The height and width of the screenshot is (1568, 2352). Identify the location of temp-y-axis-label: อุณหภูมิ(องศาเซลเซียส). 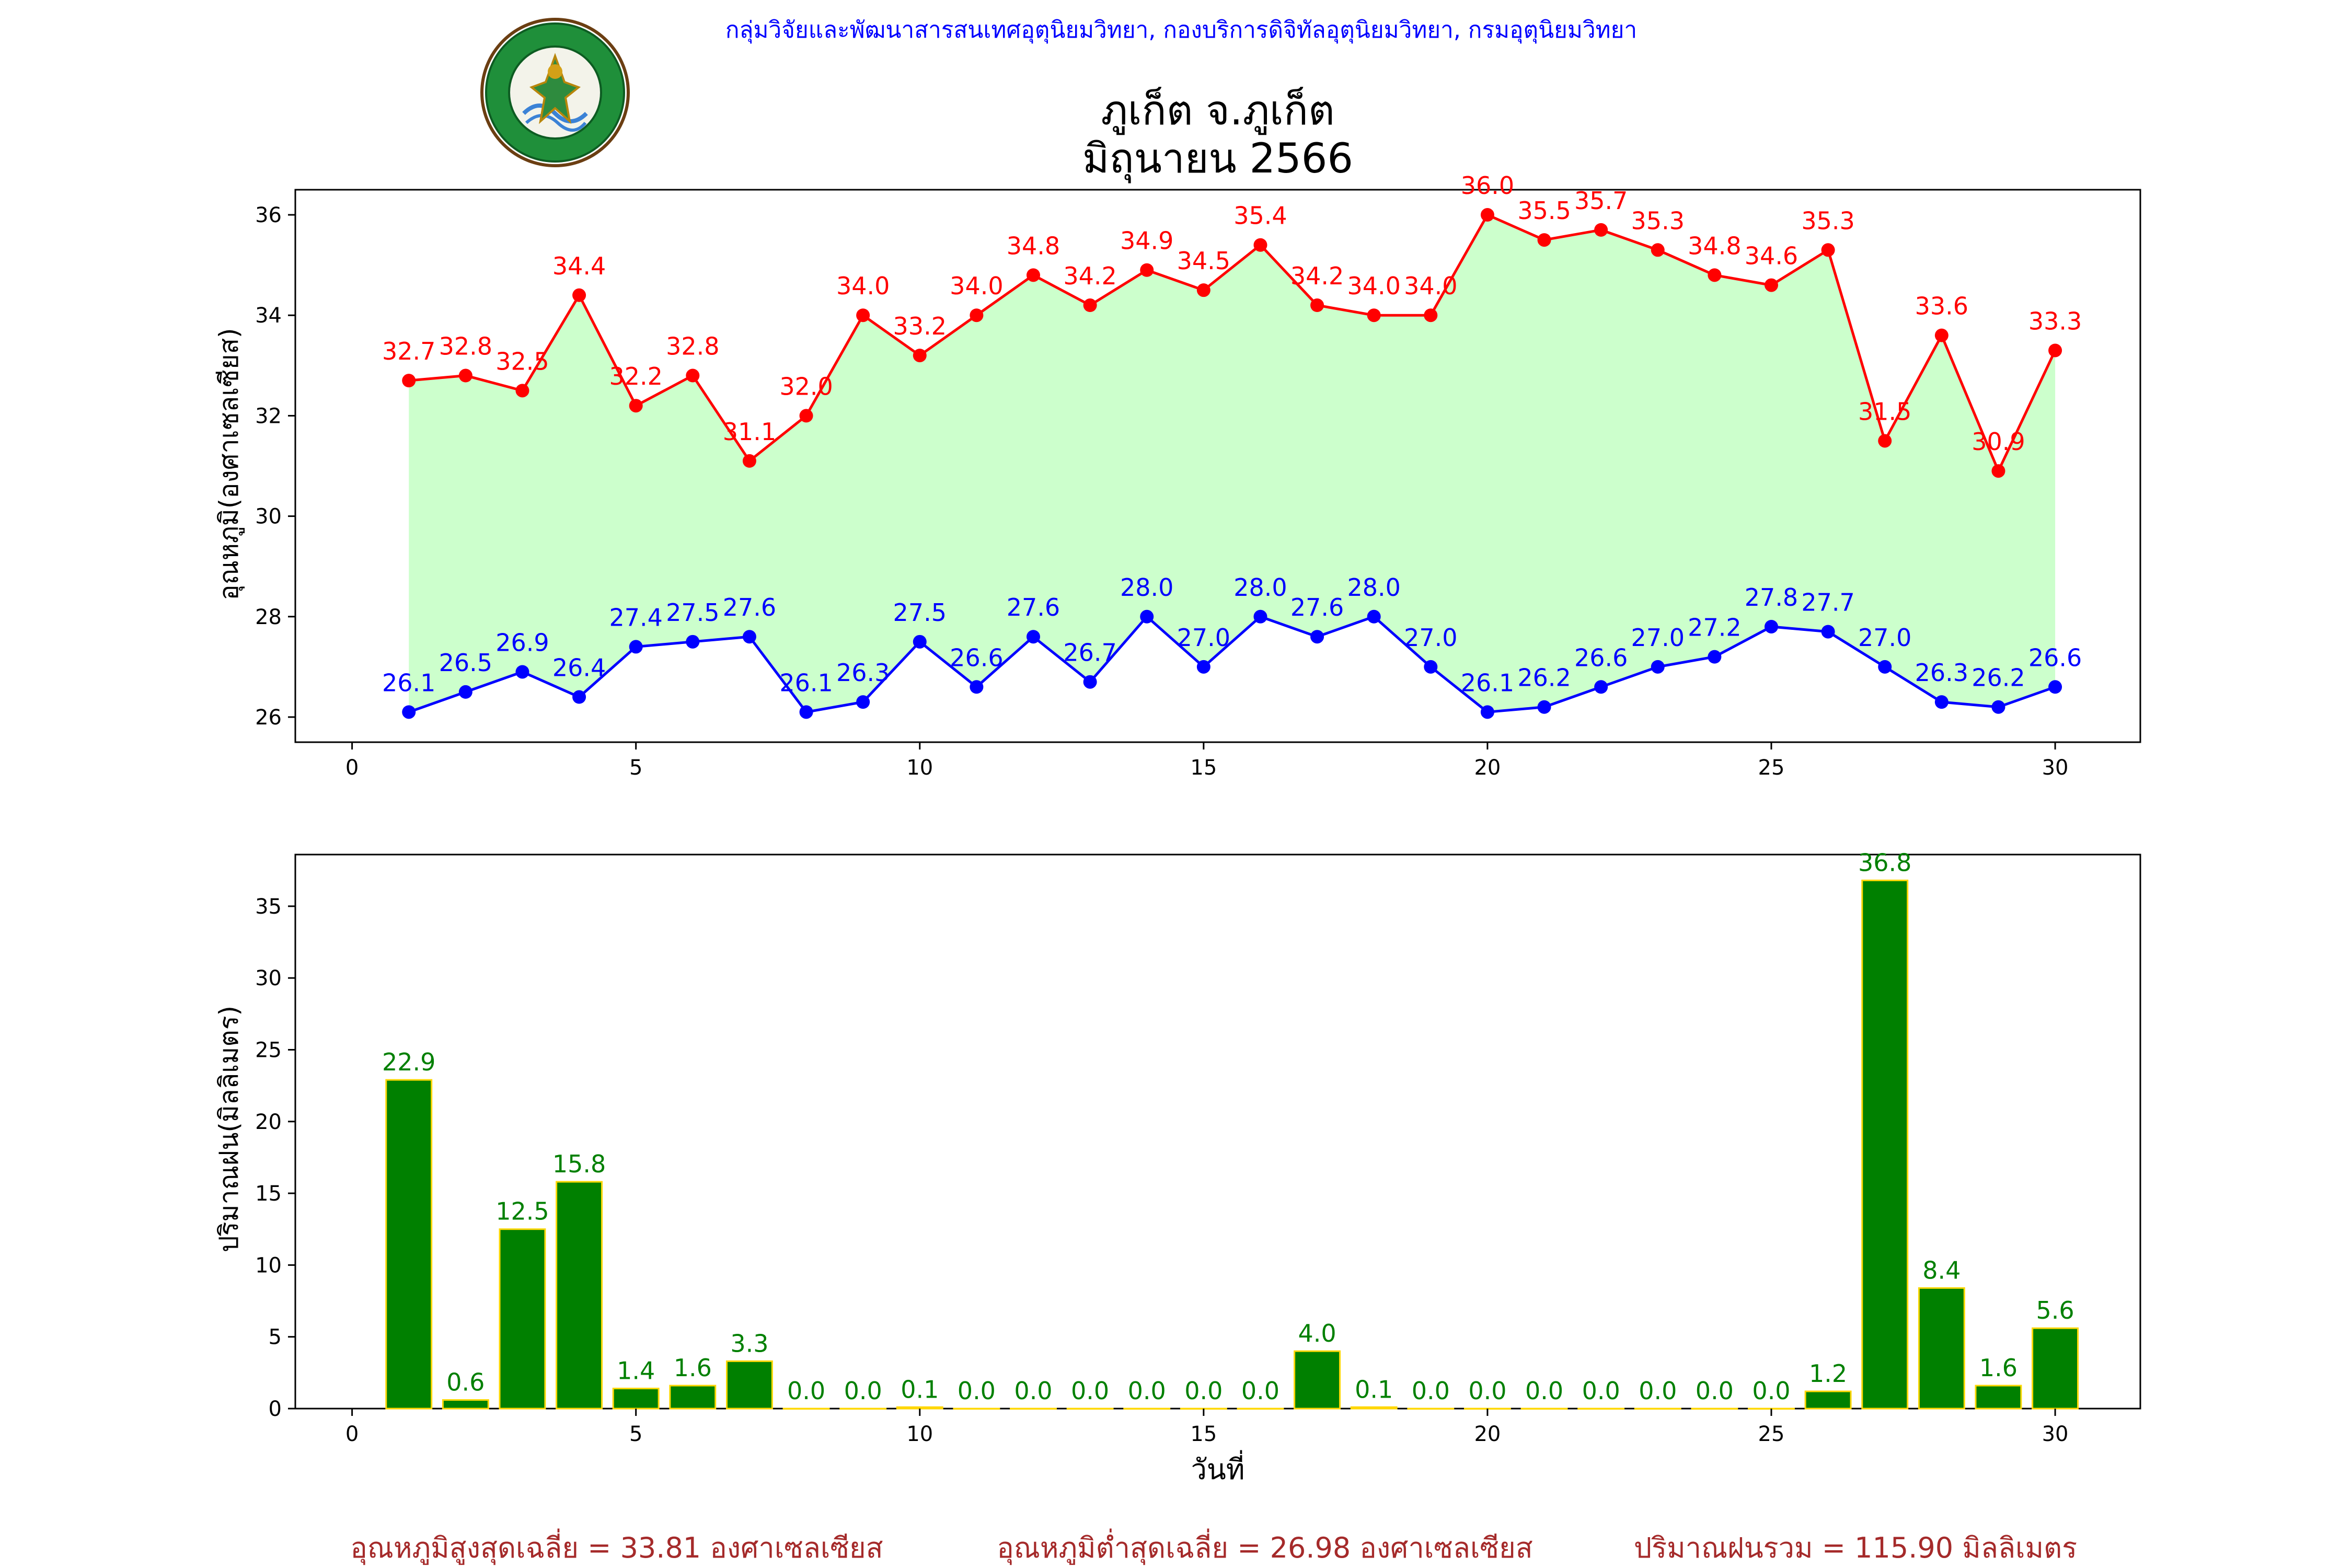
(229, 464).